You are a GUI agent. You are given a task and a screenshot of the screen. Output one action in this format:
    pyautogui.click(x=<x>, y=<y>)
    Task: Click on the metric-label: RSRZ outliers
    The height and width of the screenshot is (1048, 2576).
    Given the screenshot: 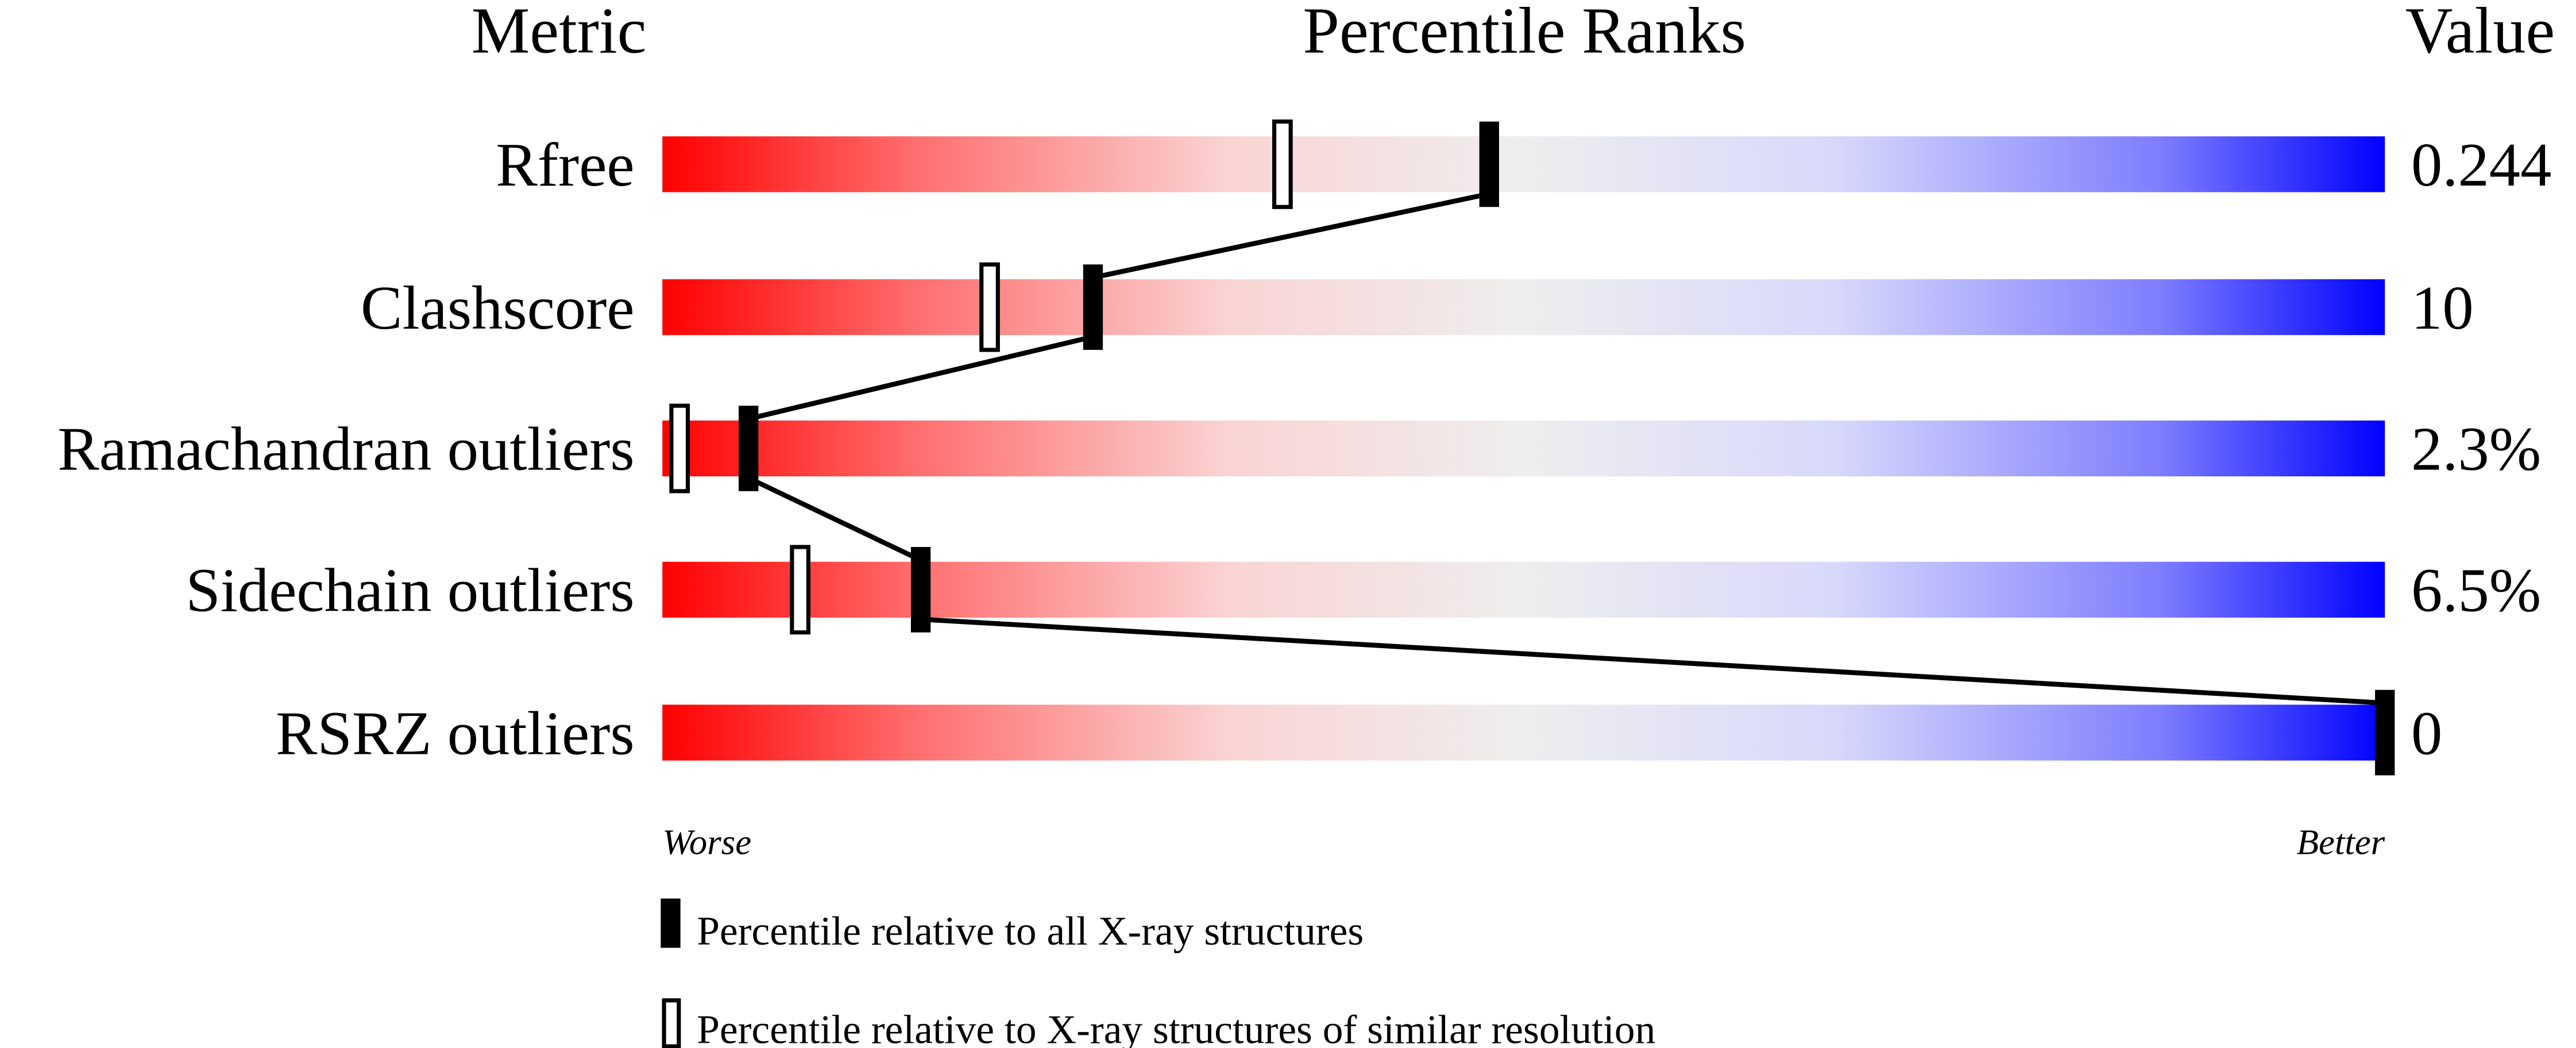 What is the action you would take?
    pyautogui.click(x=455, y=733)
    